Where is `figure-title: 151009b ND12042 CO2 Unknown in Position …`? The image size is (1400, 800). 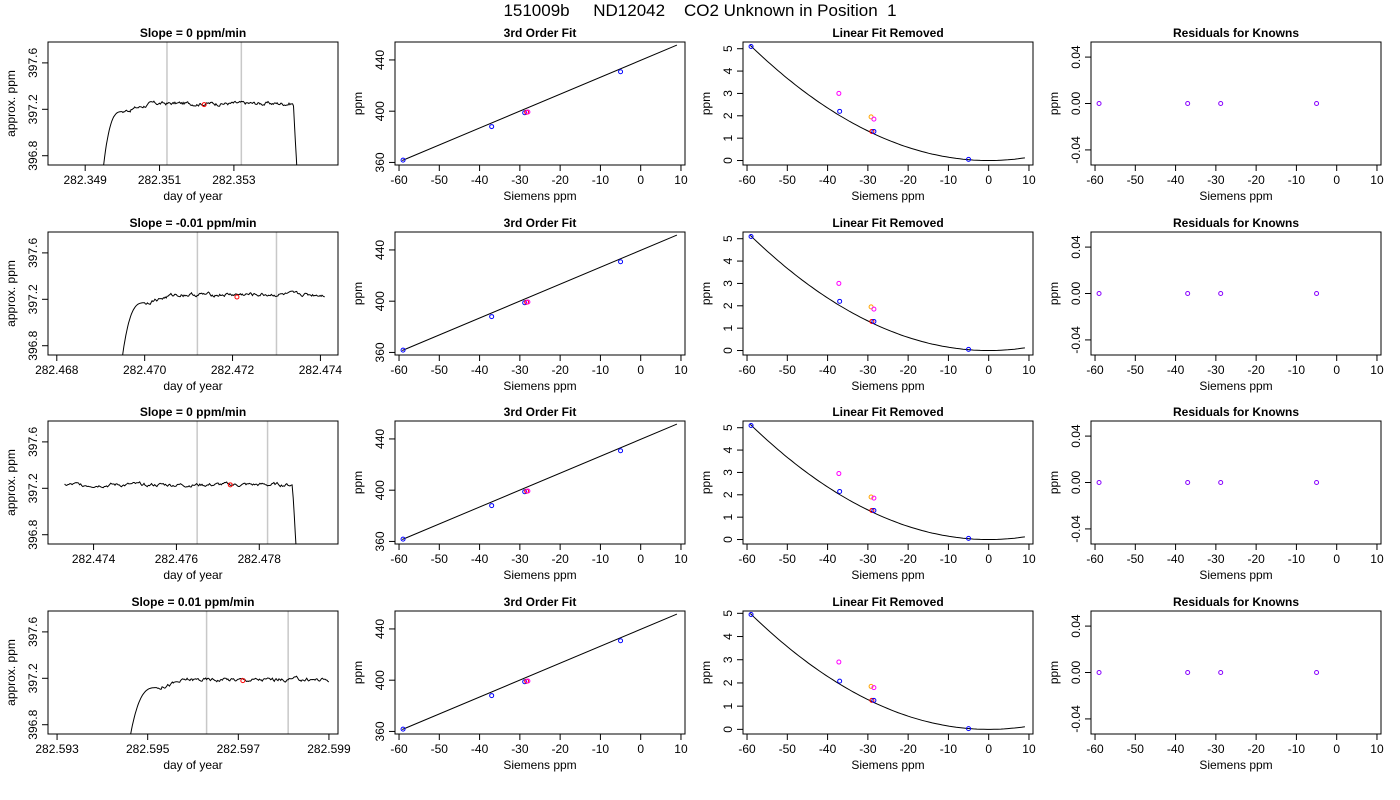
figure-title: 151009b ND12042 CO2 Unknown in Position … is located at coordinates (700, 10).